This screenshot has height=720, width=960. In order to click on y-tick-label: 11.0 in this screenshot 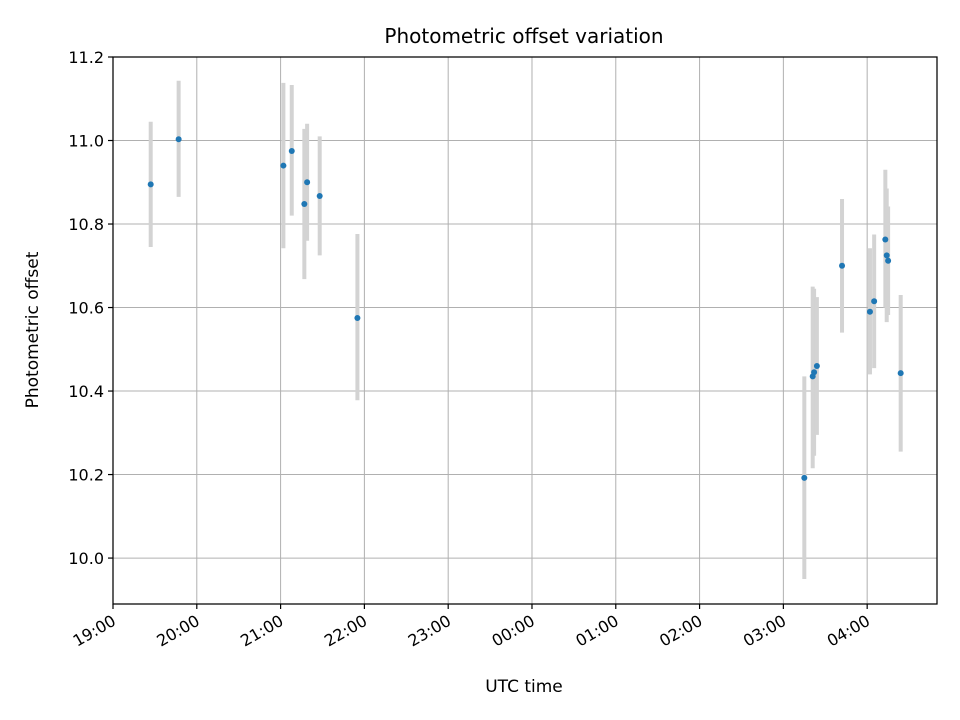, I will do `click(86, 141)`.